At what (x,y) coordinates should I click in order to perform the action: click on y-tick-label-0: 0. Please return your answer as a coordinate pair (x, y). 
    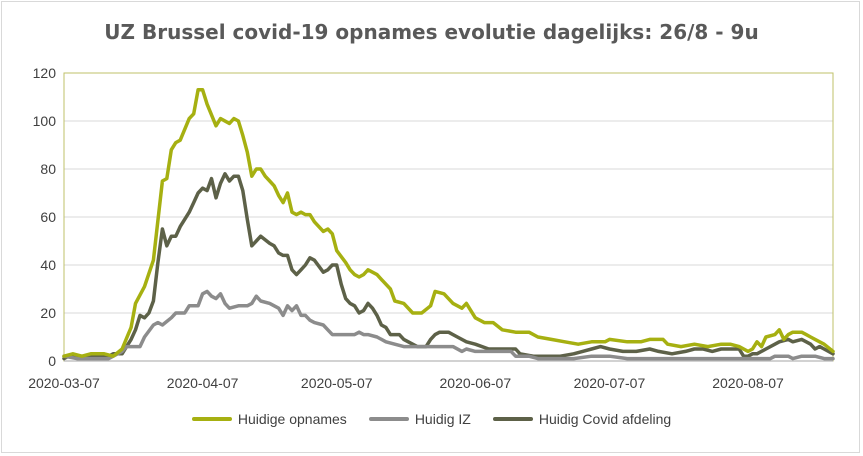
    Looking at the image, I should click on (52, 361).